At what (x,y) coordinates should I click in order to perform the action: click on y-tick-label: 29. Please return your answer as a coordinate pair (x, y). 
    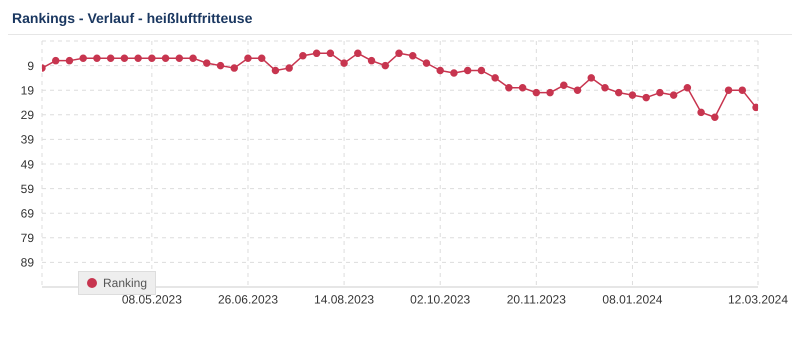
    Looking at the image, I should click on (27, 115).